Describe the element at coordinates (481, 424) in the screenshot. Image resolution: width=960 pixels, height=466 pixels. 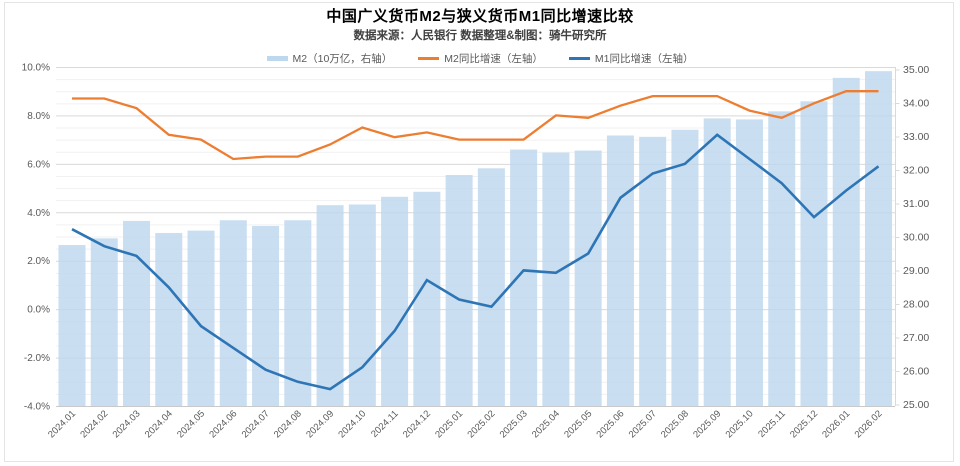
I see `x-axis-label: 2025.02` at that location.